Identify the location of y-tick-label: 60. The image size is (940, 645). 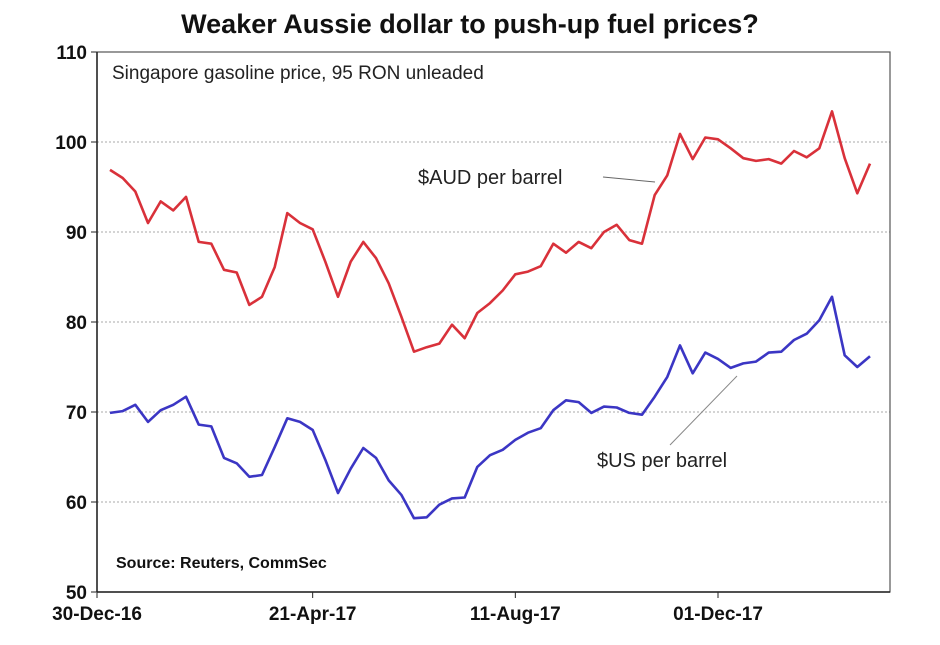
(76, 503).